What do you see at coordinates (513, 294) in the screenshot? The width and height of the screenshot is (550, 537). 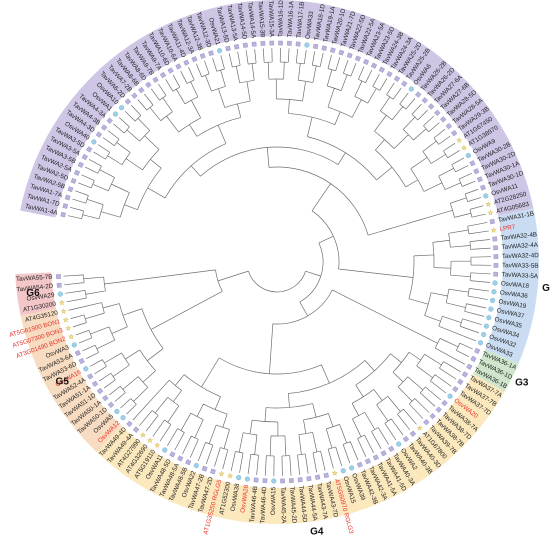 I see `leaf-label: OsvWA36` at bounding box center [513, 294].